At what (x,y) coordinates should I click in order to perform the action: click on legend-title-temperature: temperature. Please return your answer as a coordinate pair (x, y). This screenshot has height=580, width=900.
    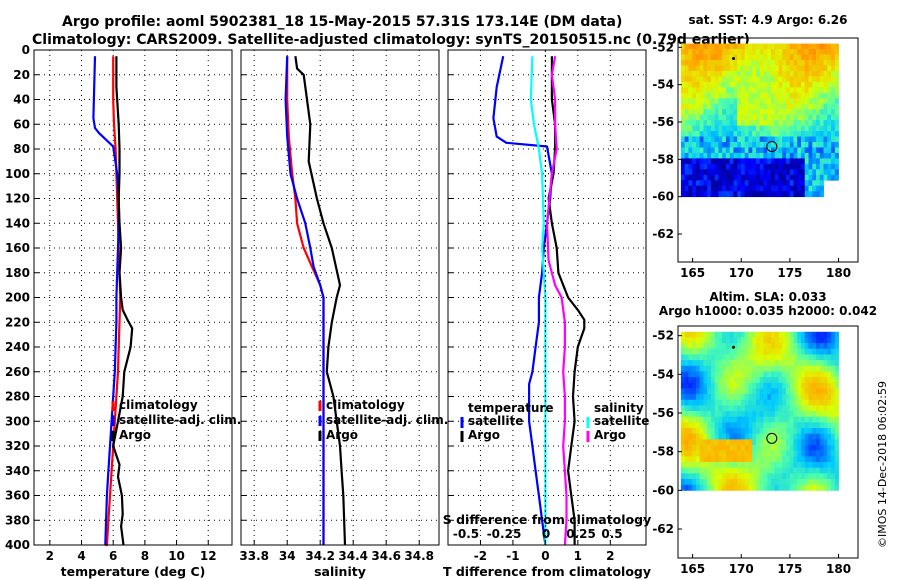
    Looking at the image, I should click on (510, 408).